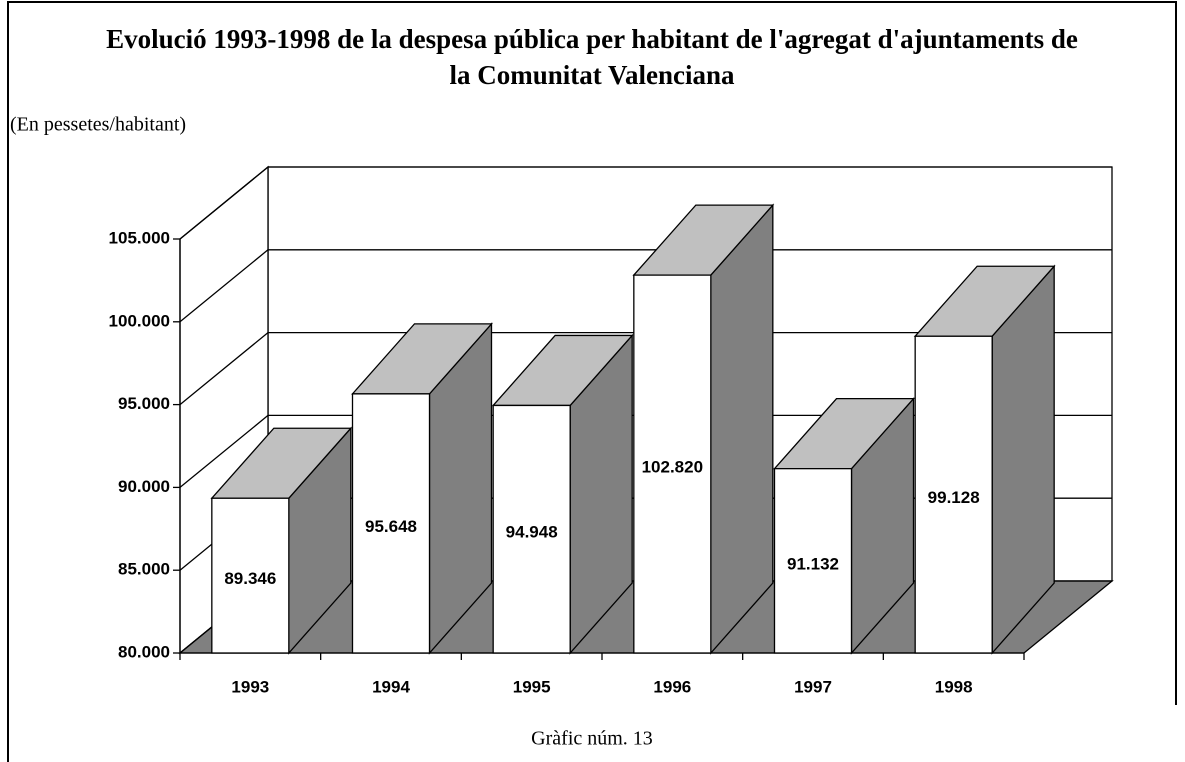 The height and width of the screenshot is (762, 1185). Describe the element at coordinates (144, 403) in the screenshot. I see `y-tick-label: 95.000` at that location.